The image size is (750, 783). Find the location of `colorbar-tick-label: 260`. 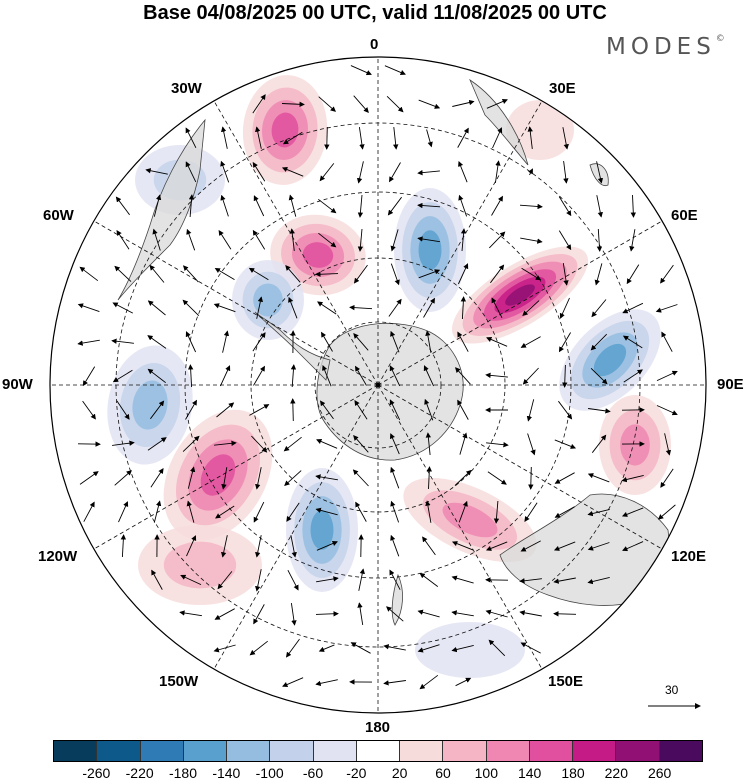

colorbar-tick-label: 260 is located at coordinates (659, 773).